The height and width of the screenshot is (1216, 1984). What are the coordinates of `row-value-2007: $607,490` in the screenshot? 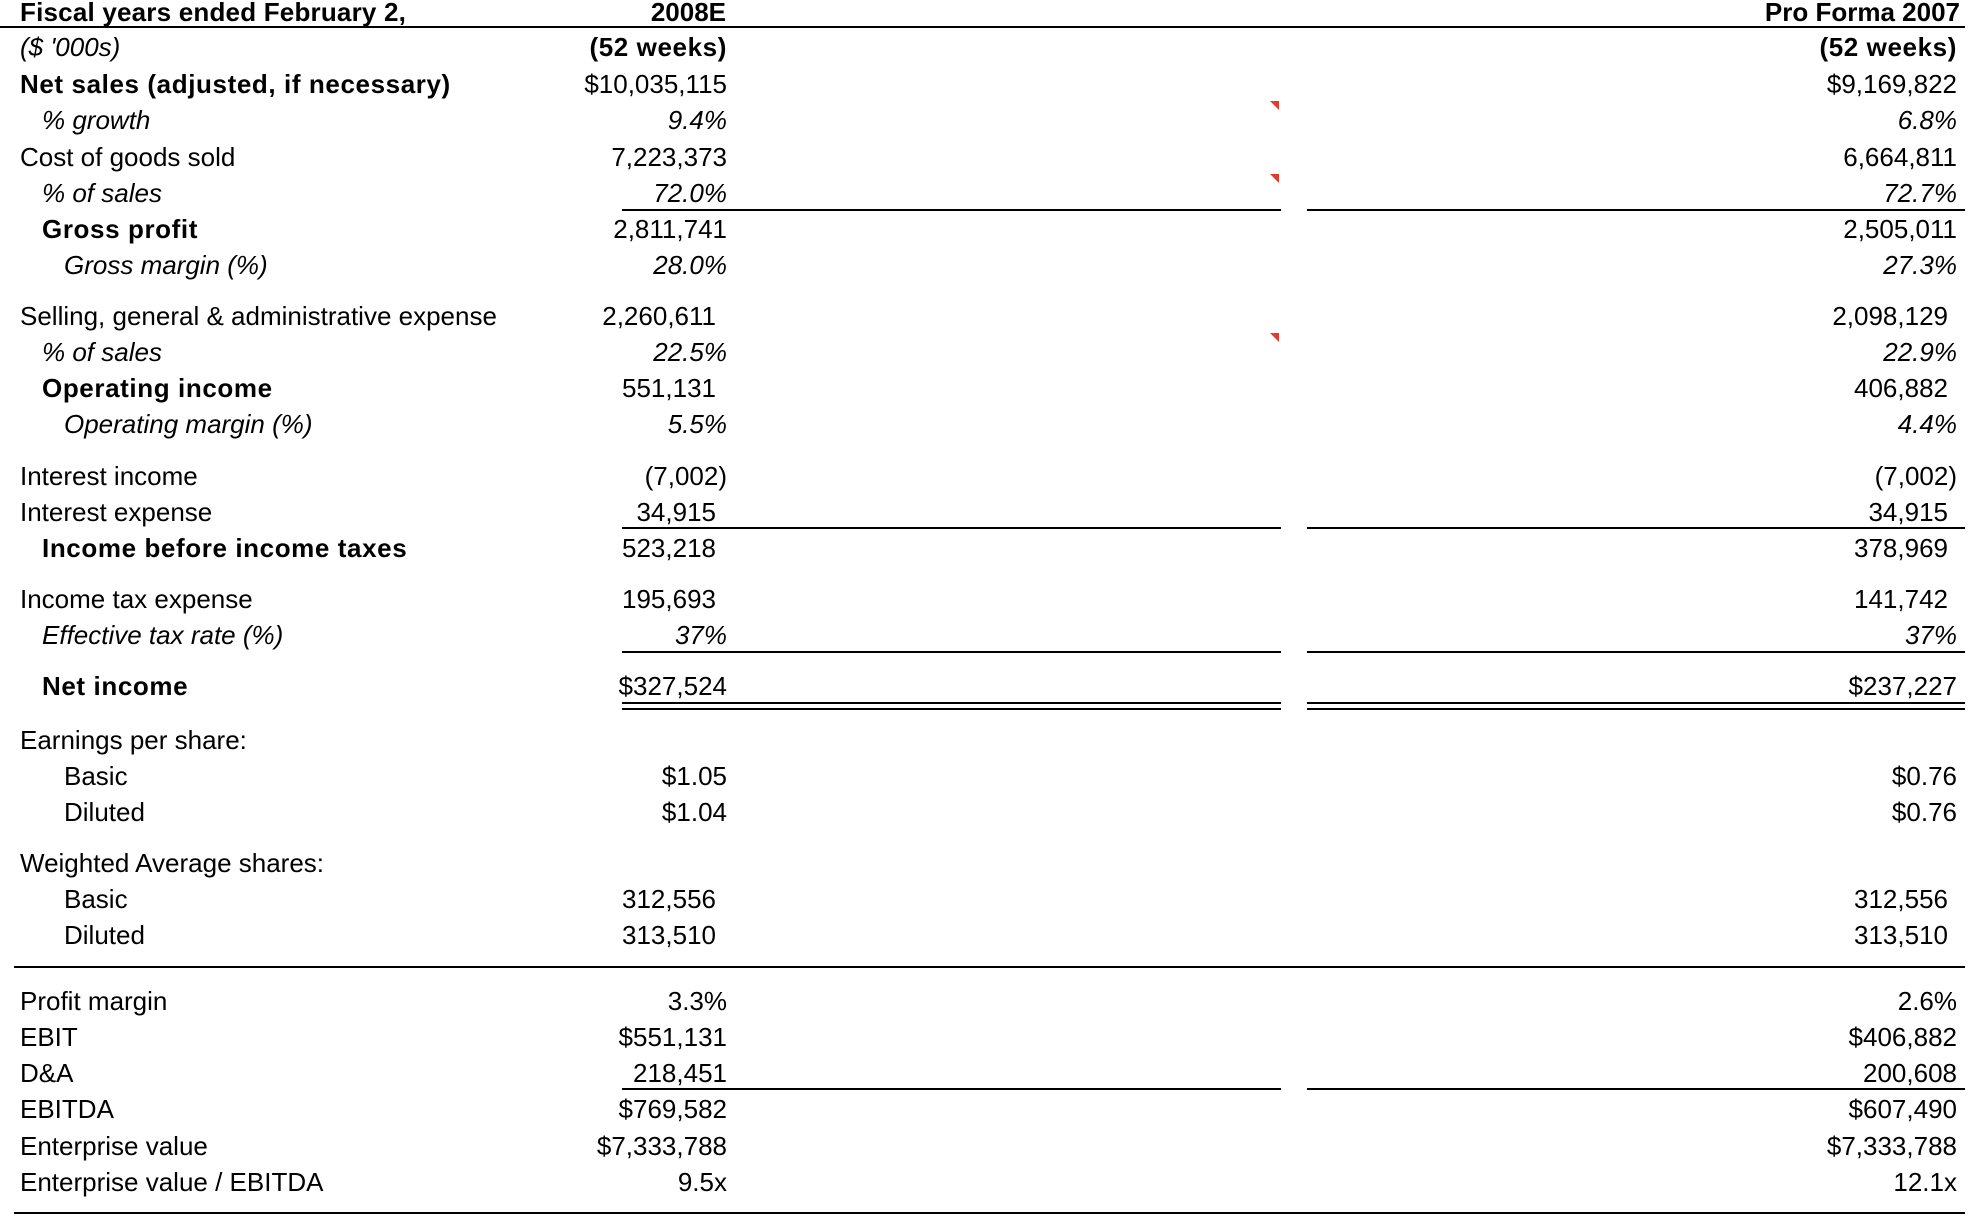 It's located at (1902, 1109).